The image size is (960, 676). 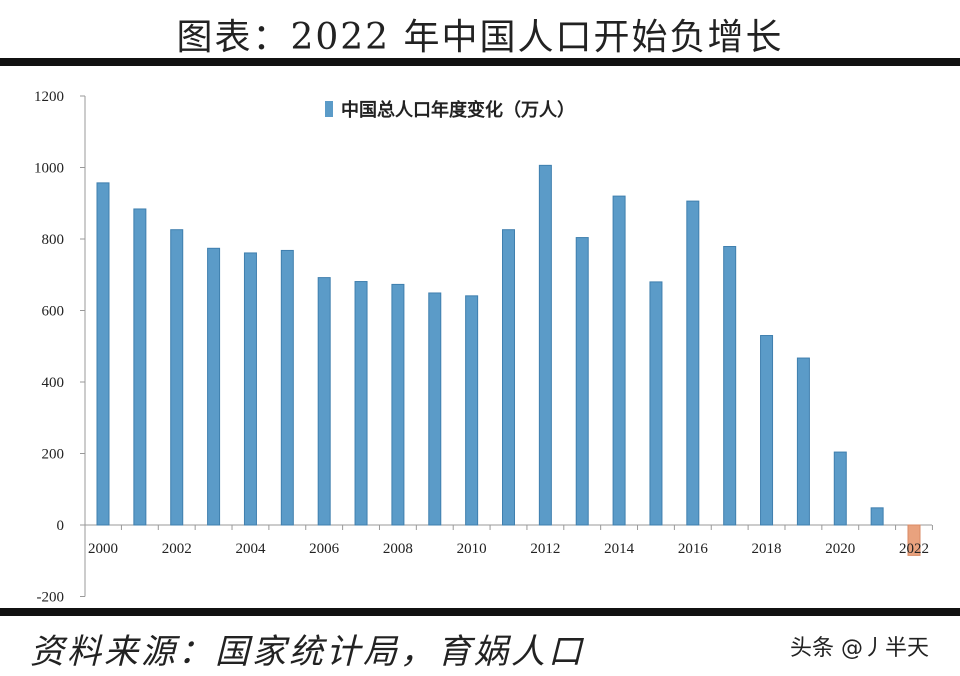 What do you see at coordinates (324, 549) in the screenshot?
I see `x-tick-label: 2006` at bounding box center [324, 549].